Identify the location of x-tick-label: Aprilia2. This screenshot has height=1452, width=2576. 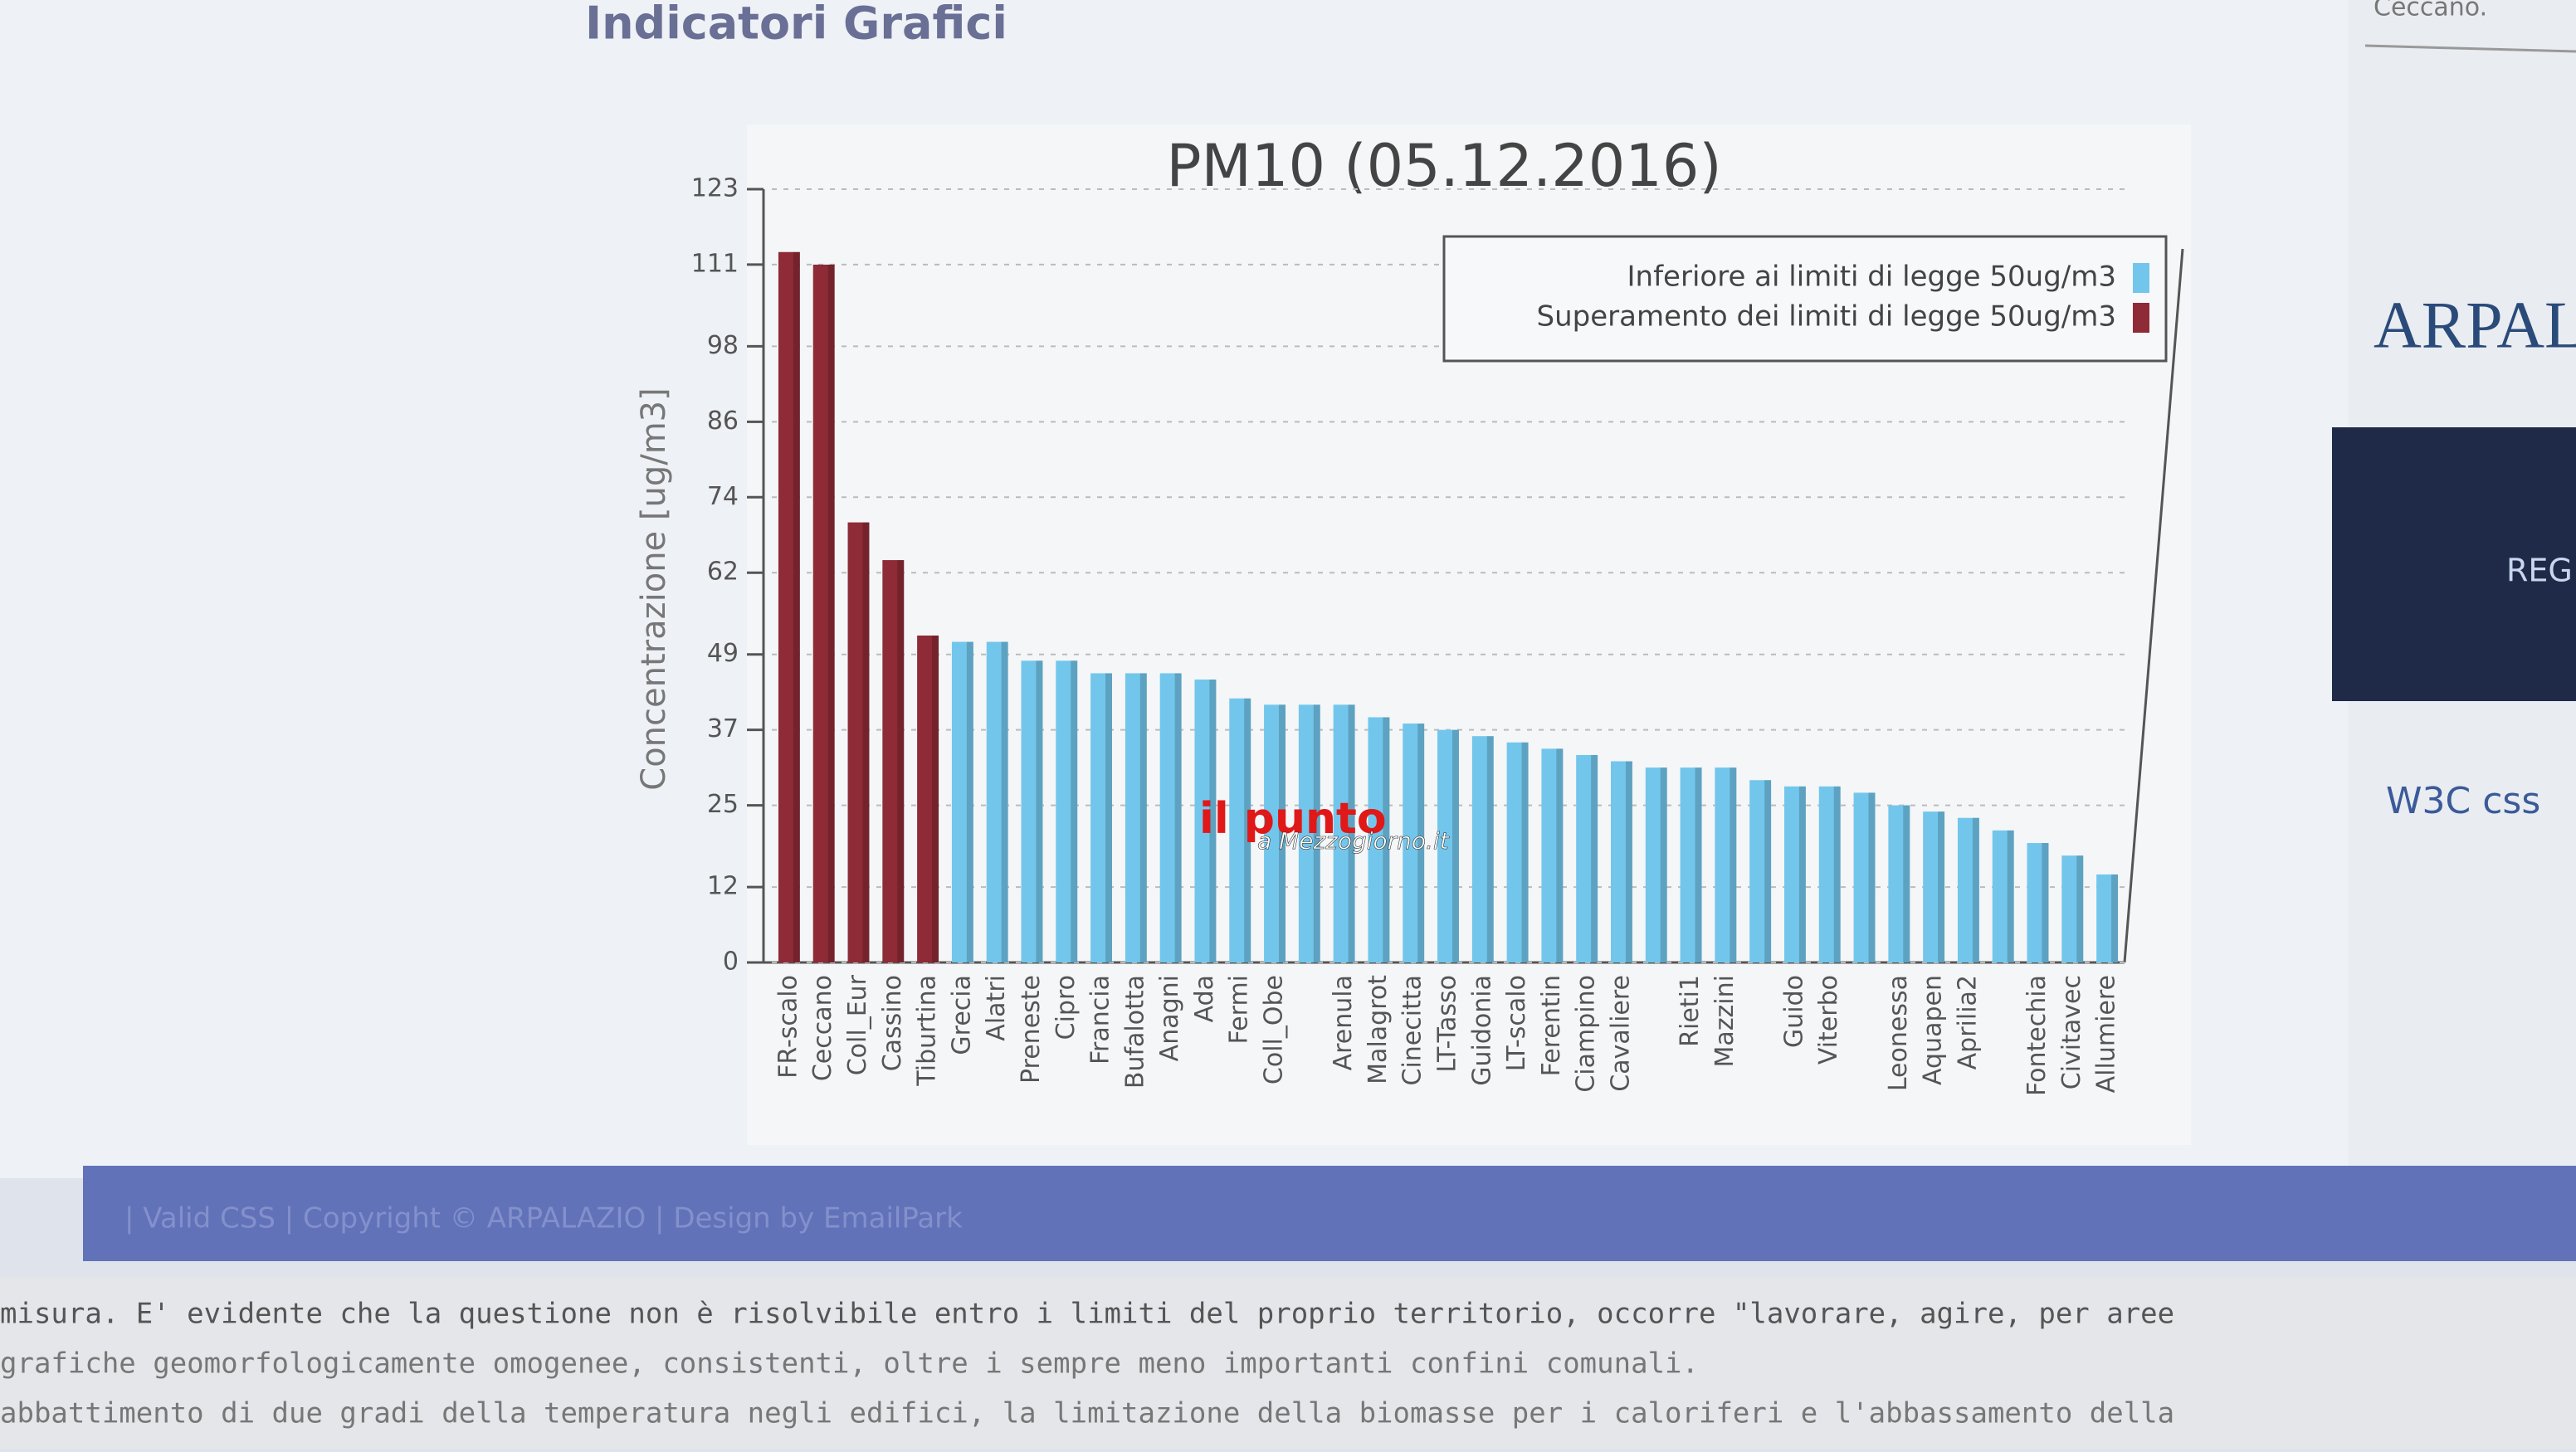
(1968, 1023).